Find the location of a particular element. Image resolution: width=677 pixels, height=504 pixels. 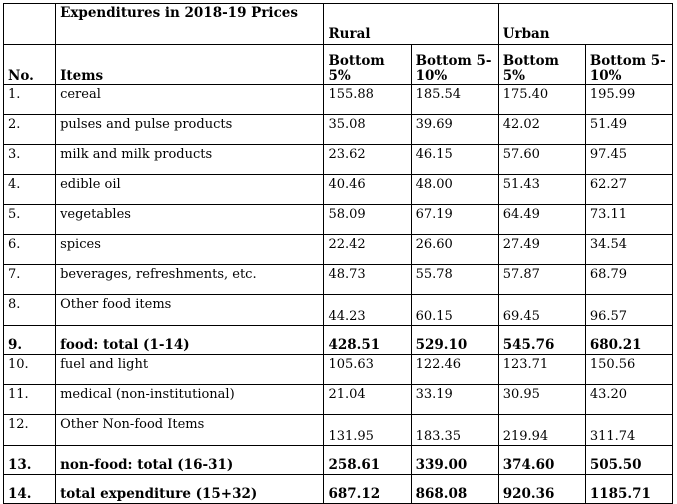

urban-bottom5-value: 219.94 is located at coordinates (541, 430).